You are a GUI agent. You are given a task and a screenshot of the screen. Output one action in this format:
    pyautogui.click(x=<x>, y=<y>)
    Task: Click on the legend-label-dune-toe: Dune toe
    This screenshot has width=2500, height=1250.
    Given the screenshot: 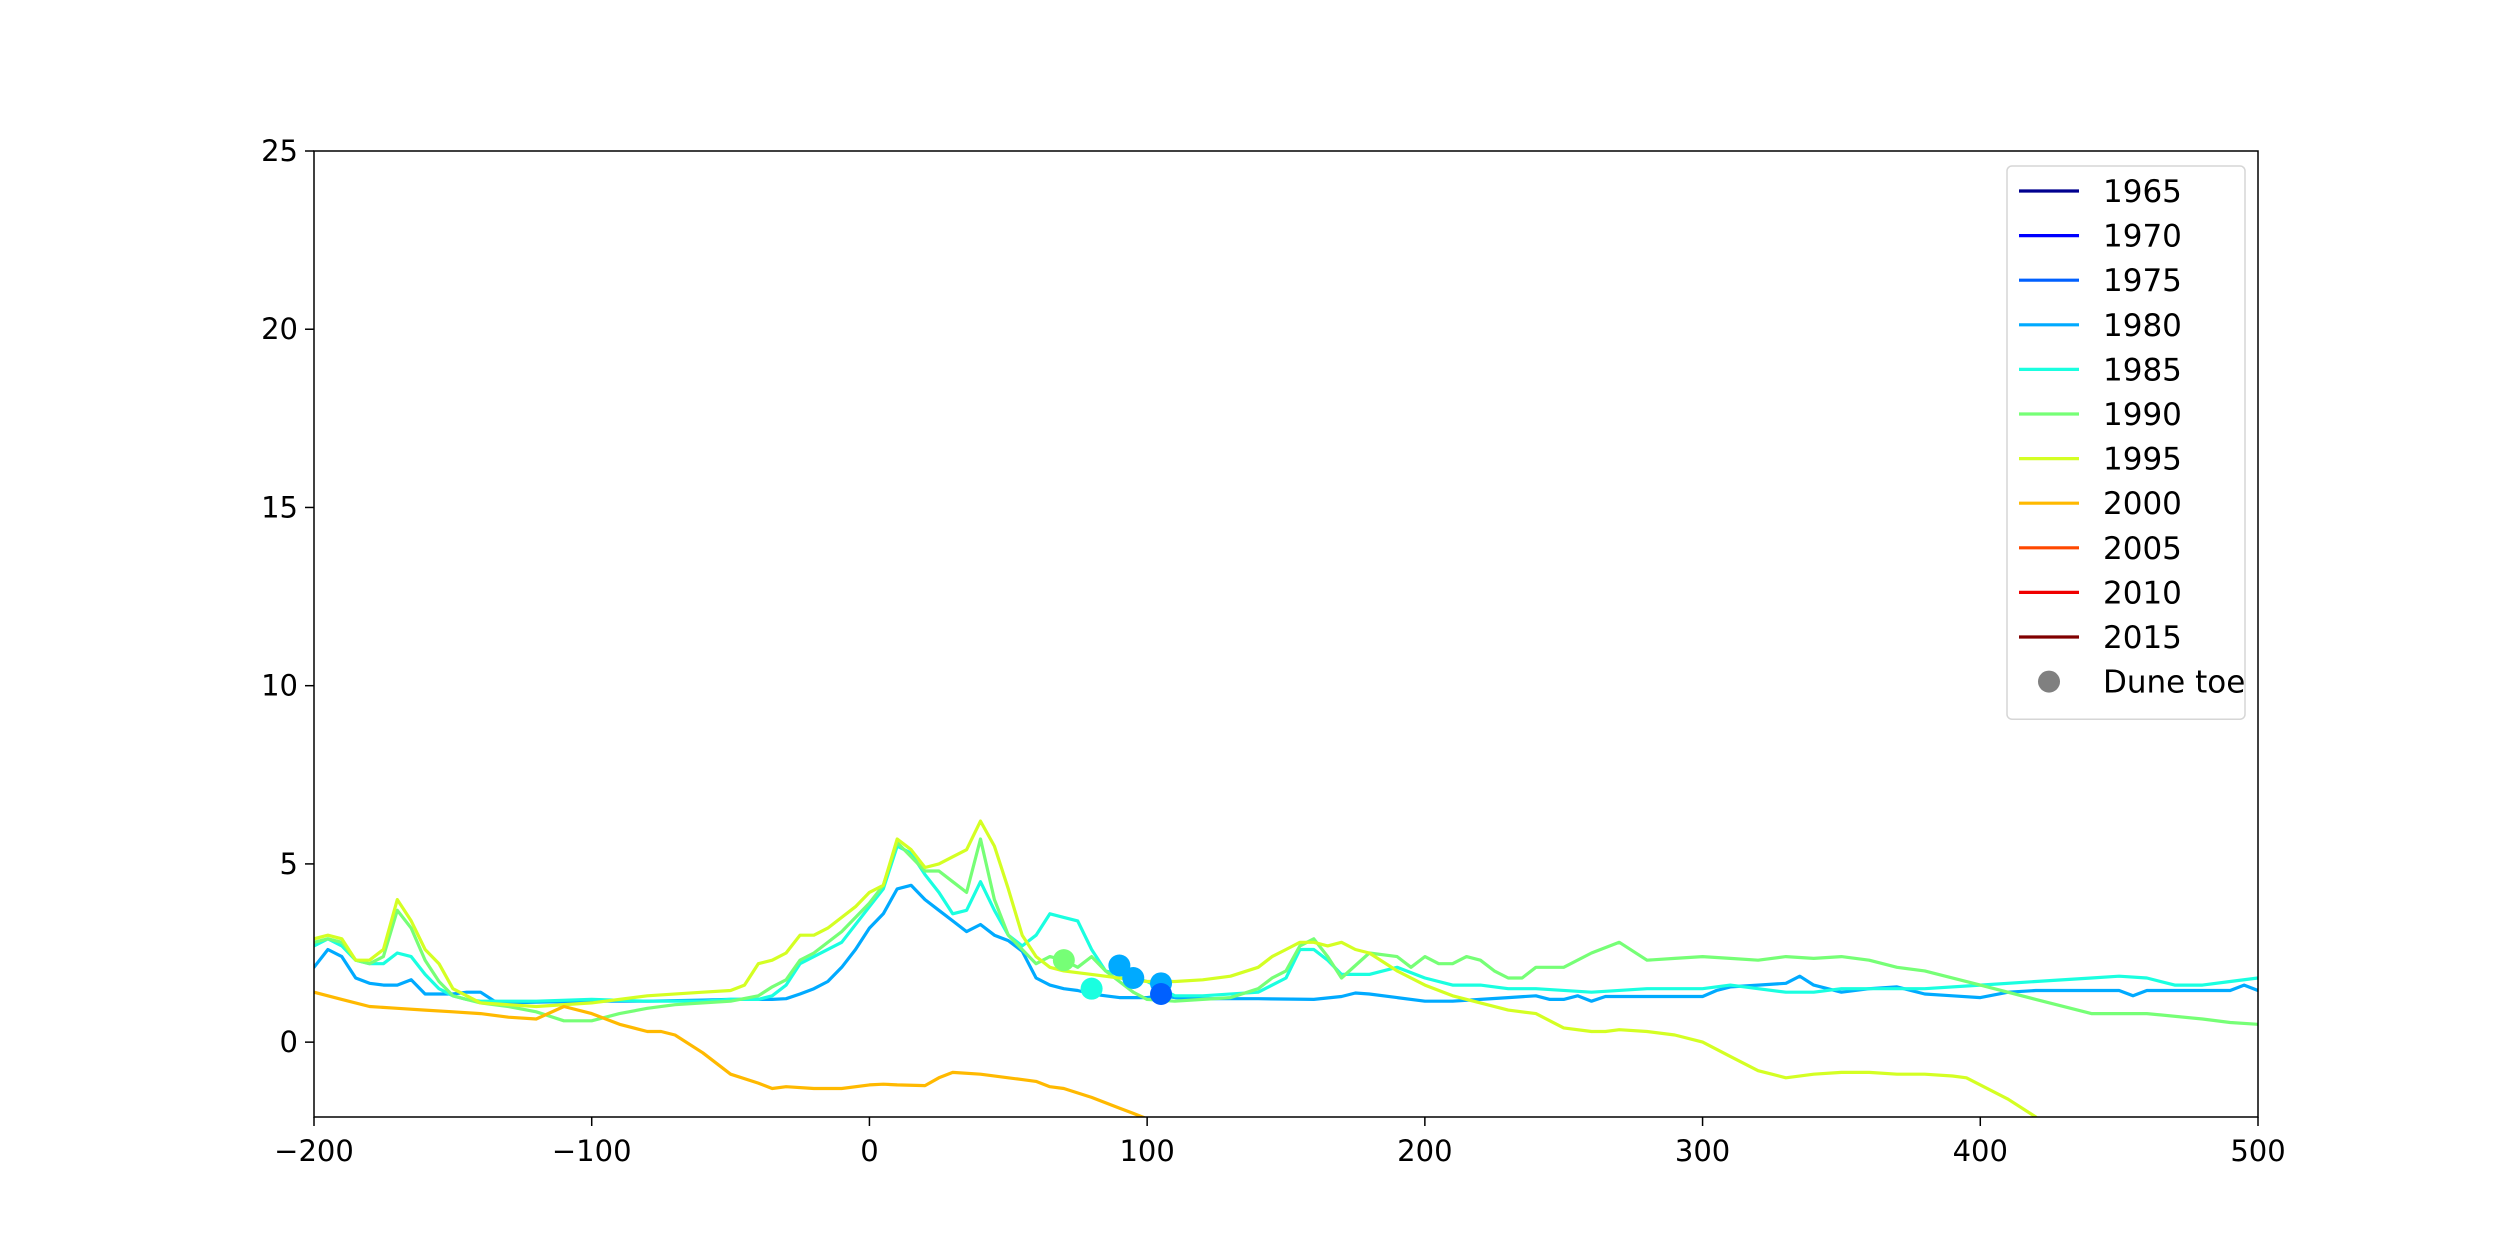 What is the action you would take?
    pyautogui.click(x=2174, y=683)
    